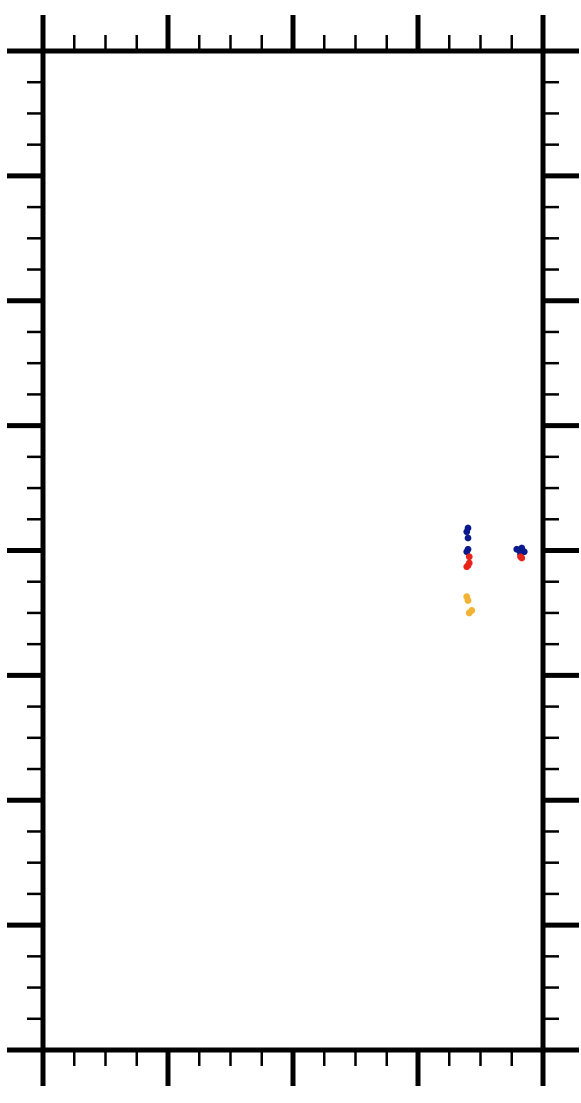 Image resolution: width=581 pixels, height=1103 pixels. I want to click on data-points, so click(495, 570).